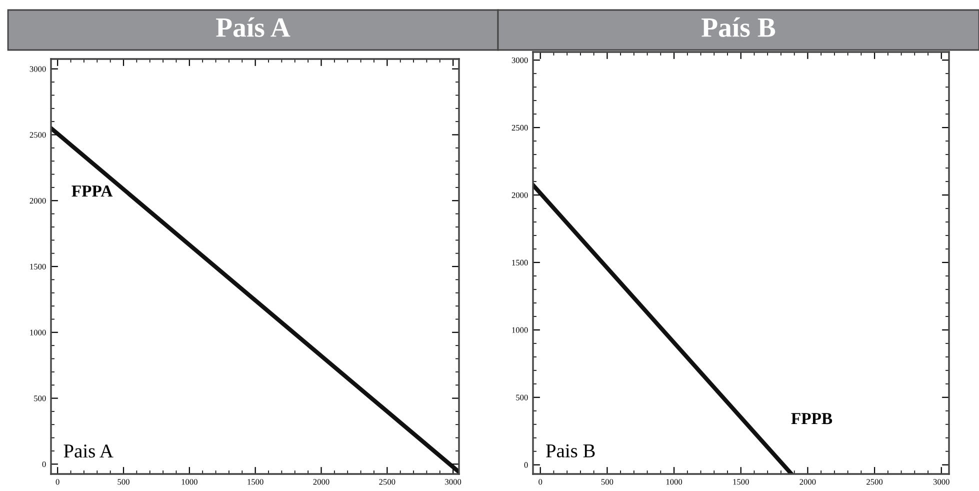  What do you see at coordinates (811, 418) in the screenshot?
I see `annotation: FPPB` at bounding box center [811, 418].